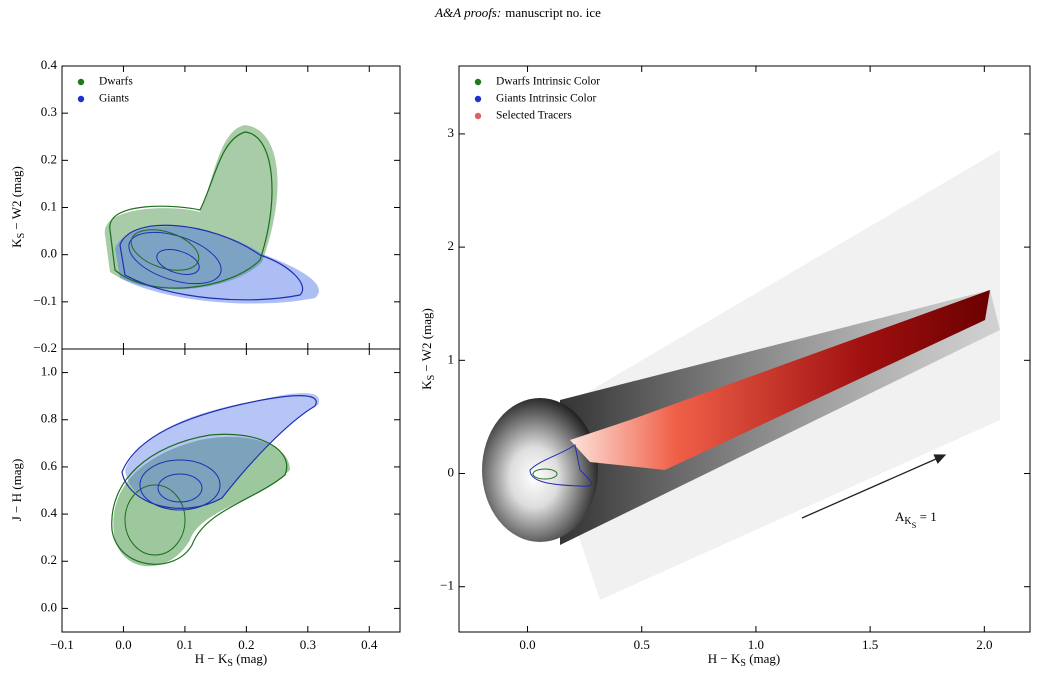  I want to click on y-tick-label: 1, so click(451, 358).